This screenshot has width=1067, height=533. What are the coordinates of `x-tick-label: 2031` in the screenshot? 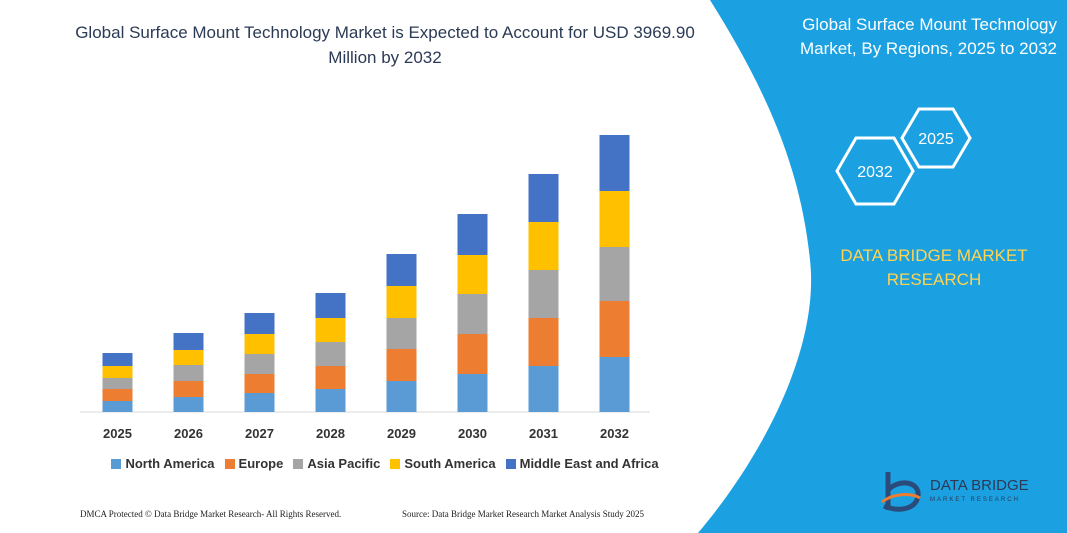 It's located at (543, 433).